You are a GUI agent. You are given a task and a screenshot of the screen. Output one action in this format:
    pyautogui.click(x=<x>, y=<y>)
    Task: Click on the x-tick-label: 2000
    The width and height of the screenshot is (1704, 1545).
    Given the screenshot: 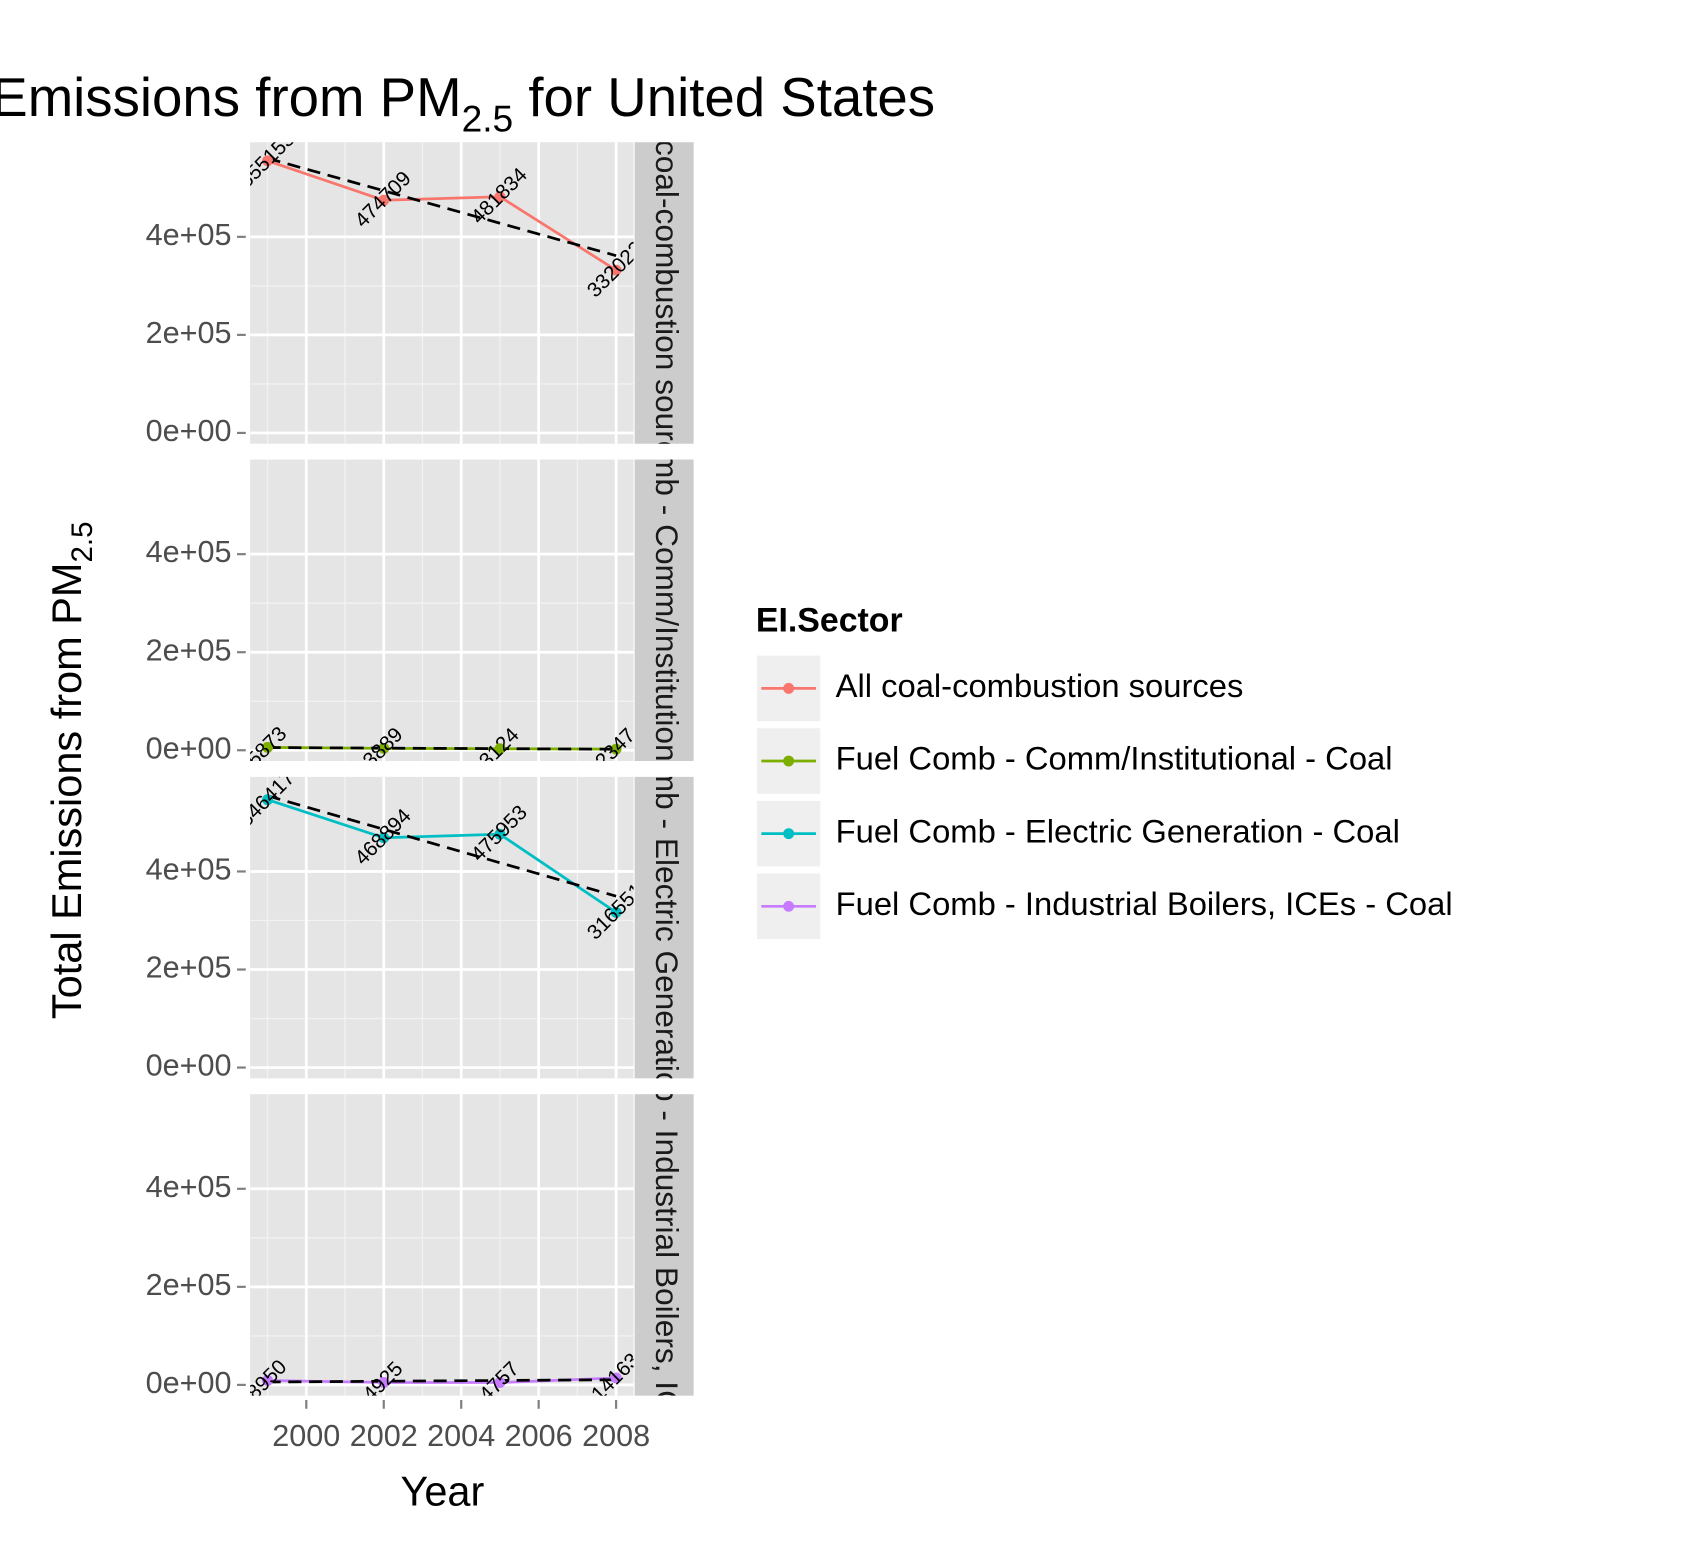 What is the action you would take?
    pyautogui.click(x=306, y=1436)
    